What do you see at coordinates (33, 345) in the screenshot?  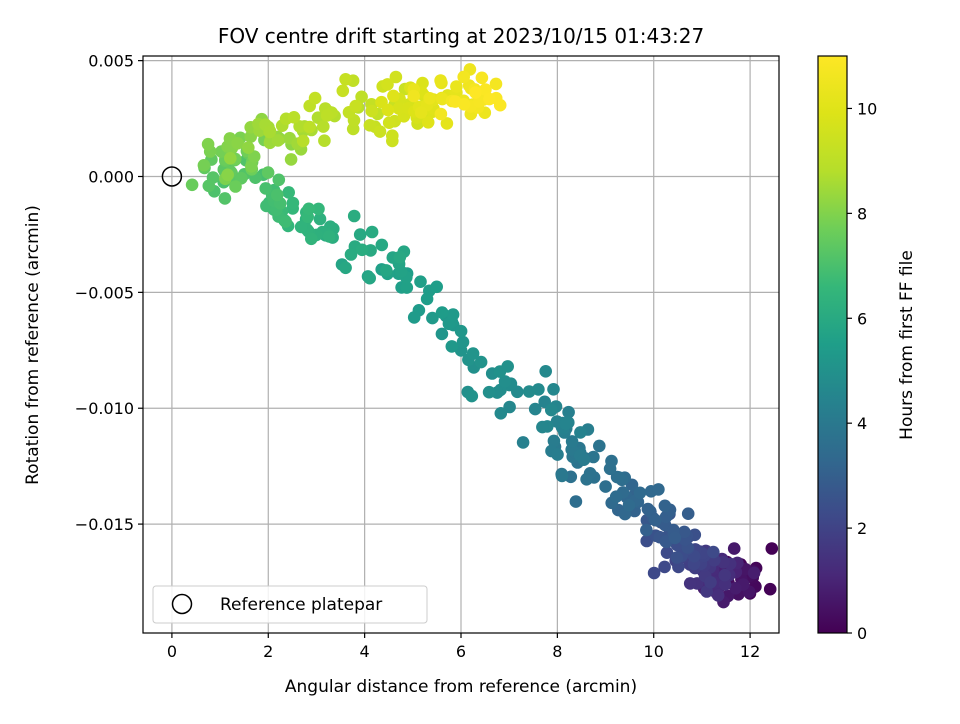 I see `y-axis-label: Rotation from reference (arcmin)` at bounding box center [33, 345].